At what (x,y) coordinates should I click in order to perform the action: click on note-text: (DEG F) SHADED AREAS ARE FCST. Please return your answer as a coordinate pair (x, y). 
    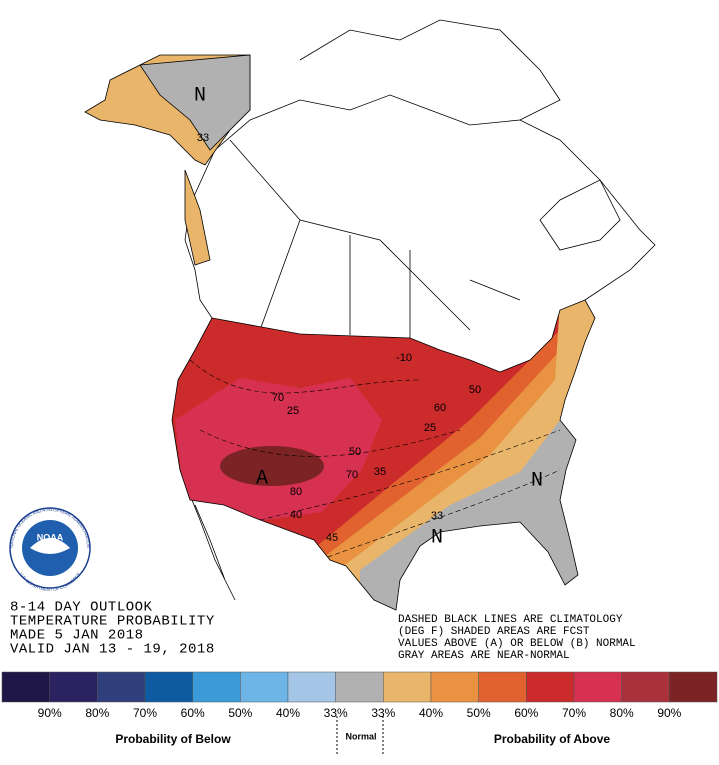
    Looking at the image, I should click on (494, 632).